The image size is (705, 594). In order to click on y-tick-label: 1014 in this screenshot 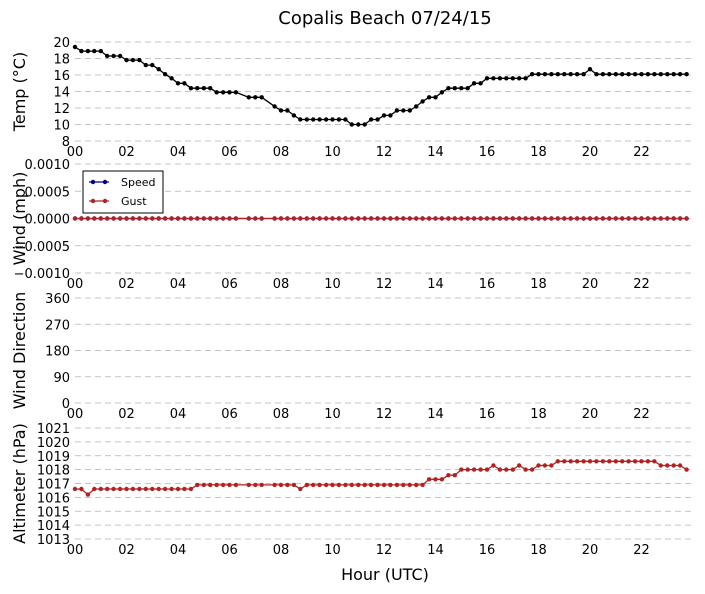, I will do `click(53, 526)`.